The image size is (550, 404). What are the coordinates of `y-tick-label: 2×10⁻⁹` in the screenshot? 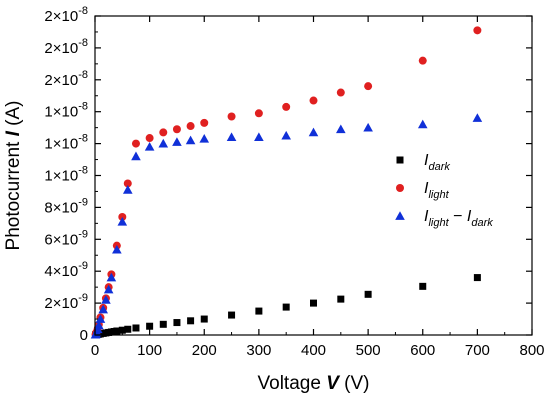 It's located at (66, 302).